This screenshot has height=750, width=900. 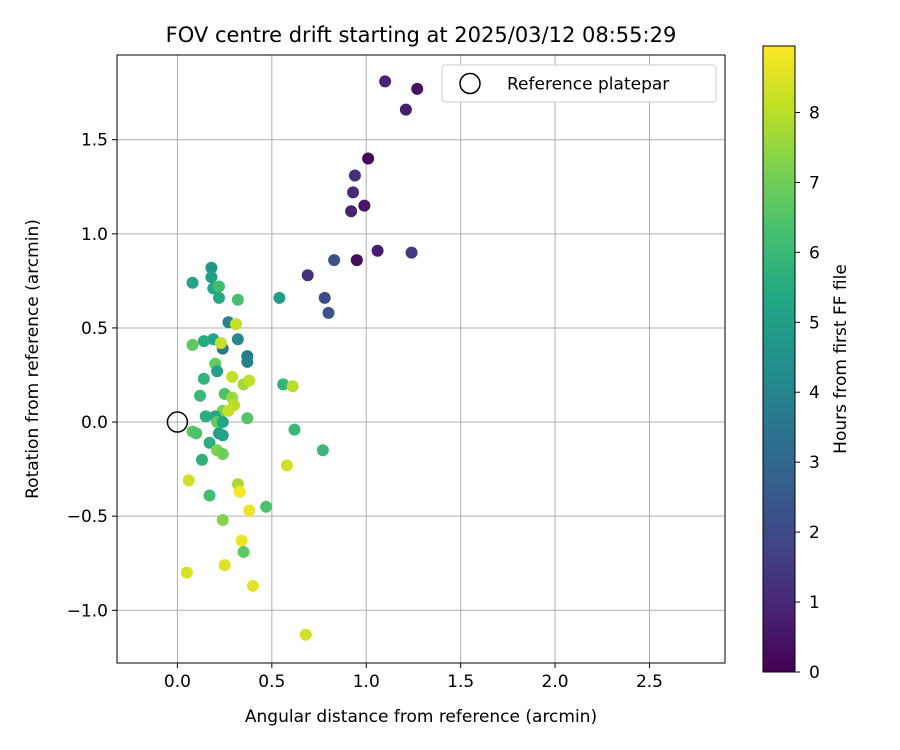 I want to click on colorbar-tick-label: 1, so click(x=814, y=603).